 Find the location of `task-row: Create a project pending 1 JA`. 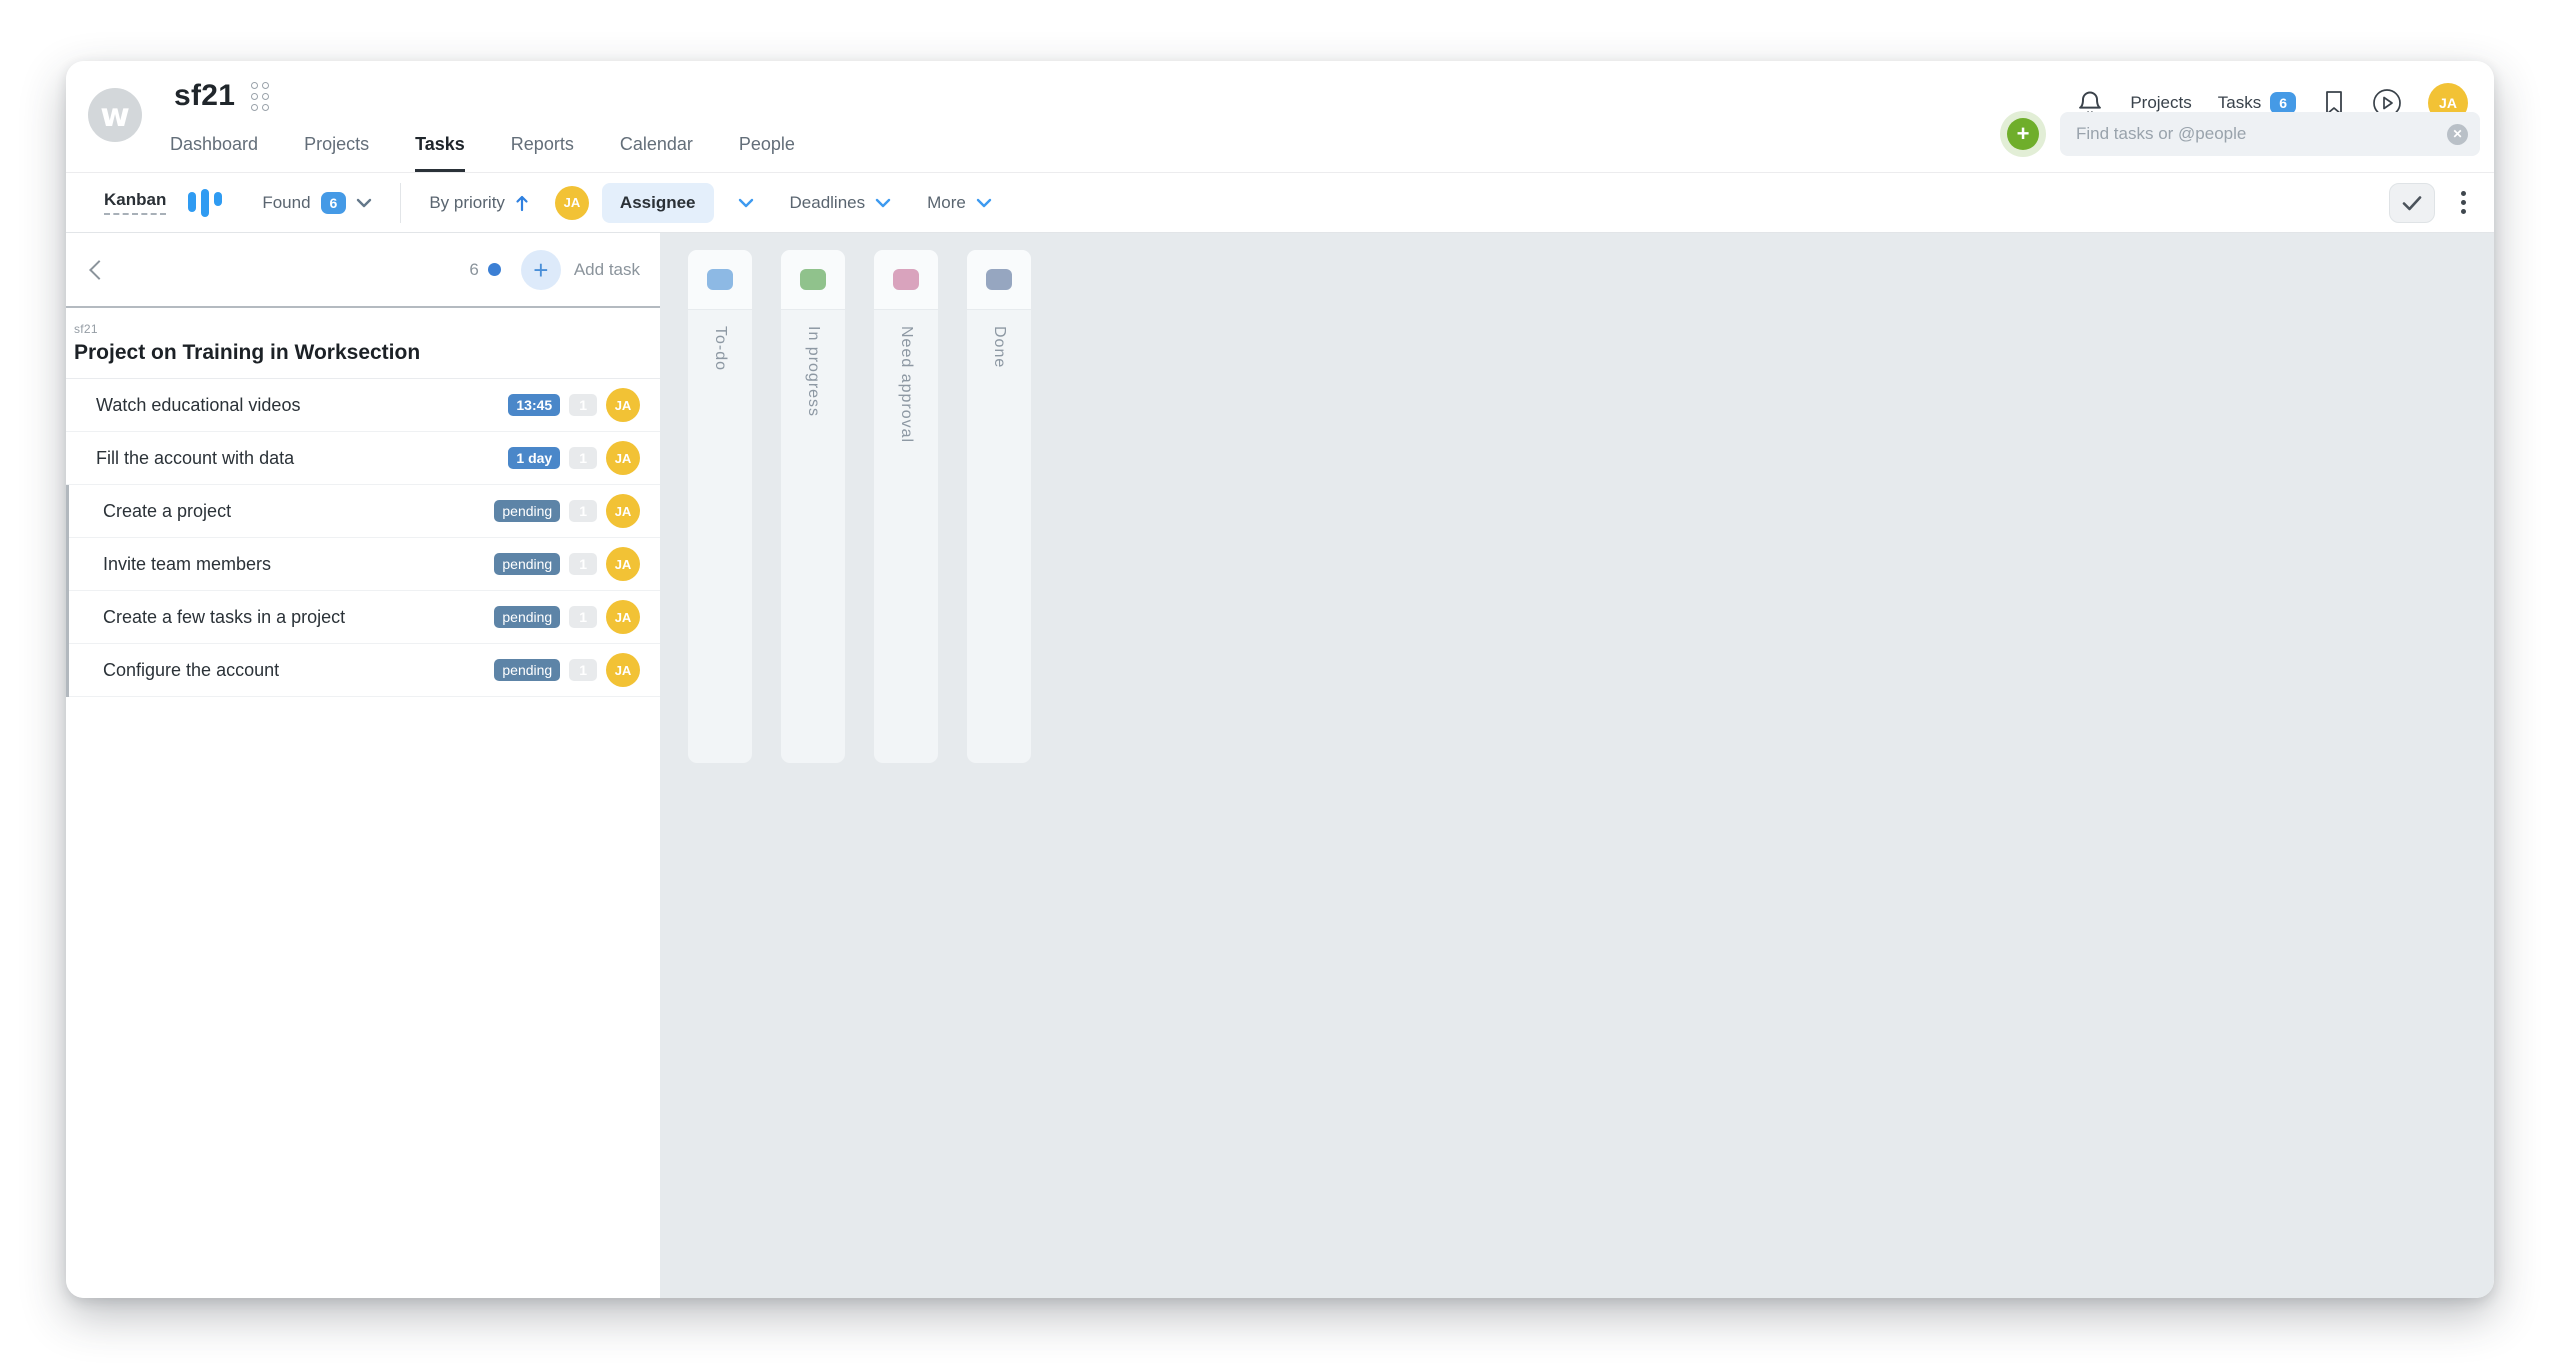

task-row: Create a project pending 1 JA is located at coordinates (364, 511).